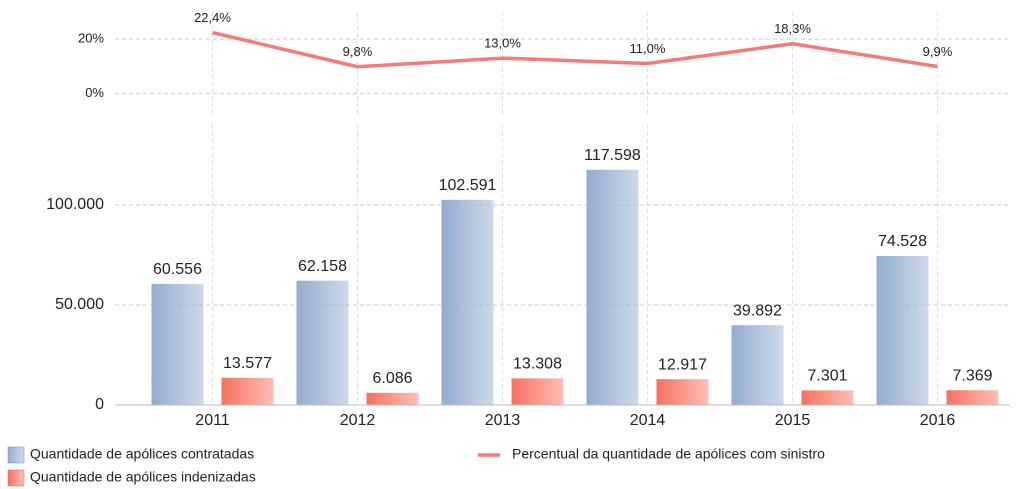 This screenshot has height=489, width=1016. I want to click on x-tick-label: 2013, so click(503, 420).